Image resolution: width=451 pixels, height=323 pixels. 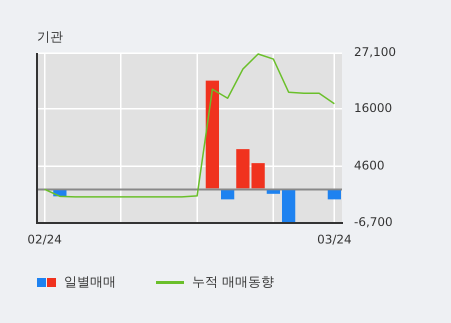 I want to click on x-tick-label: 02/24, so click(x=44, y=239).